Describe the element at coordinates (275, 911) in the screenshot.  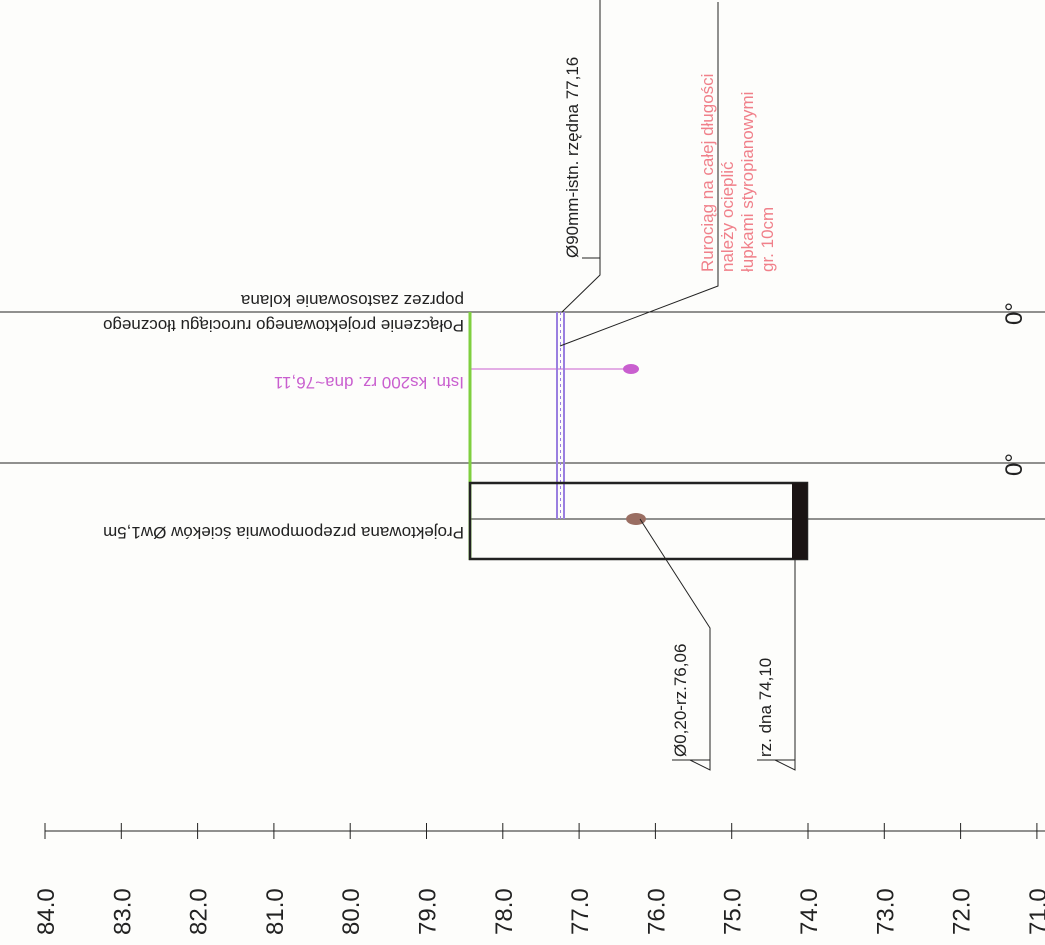
I see `scale-tick-label: 81.0` at that location.